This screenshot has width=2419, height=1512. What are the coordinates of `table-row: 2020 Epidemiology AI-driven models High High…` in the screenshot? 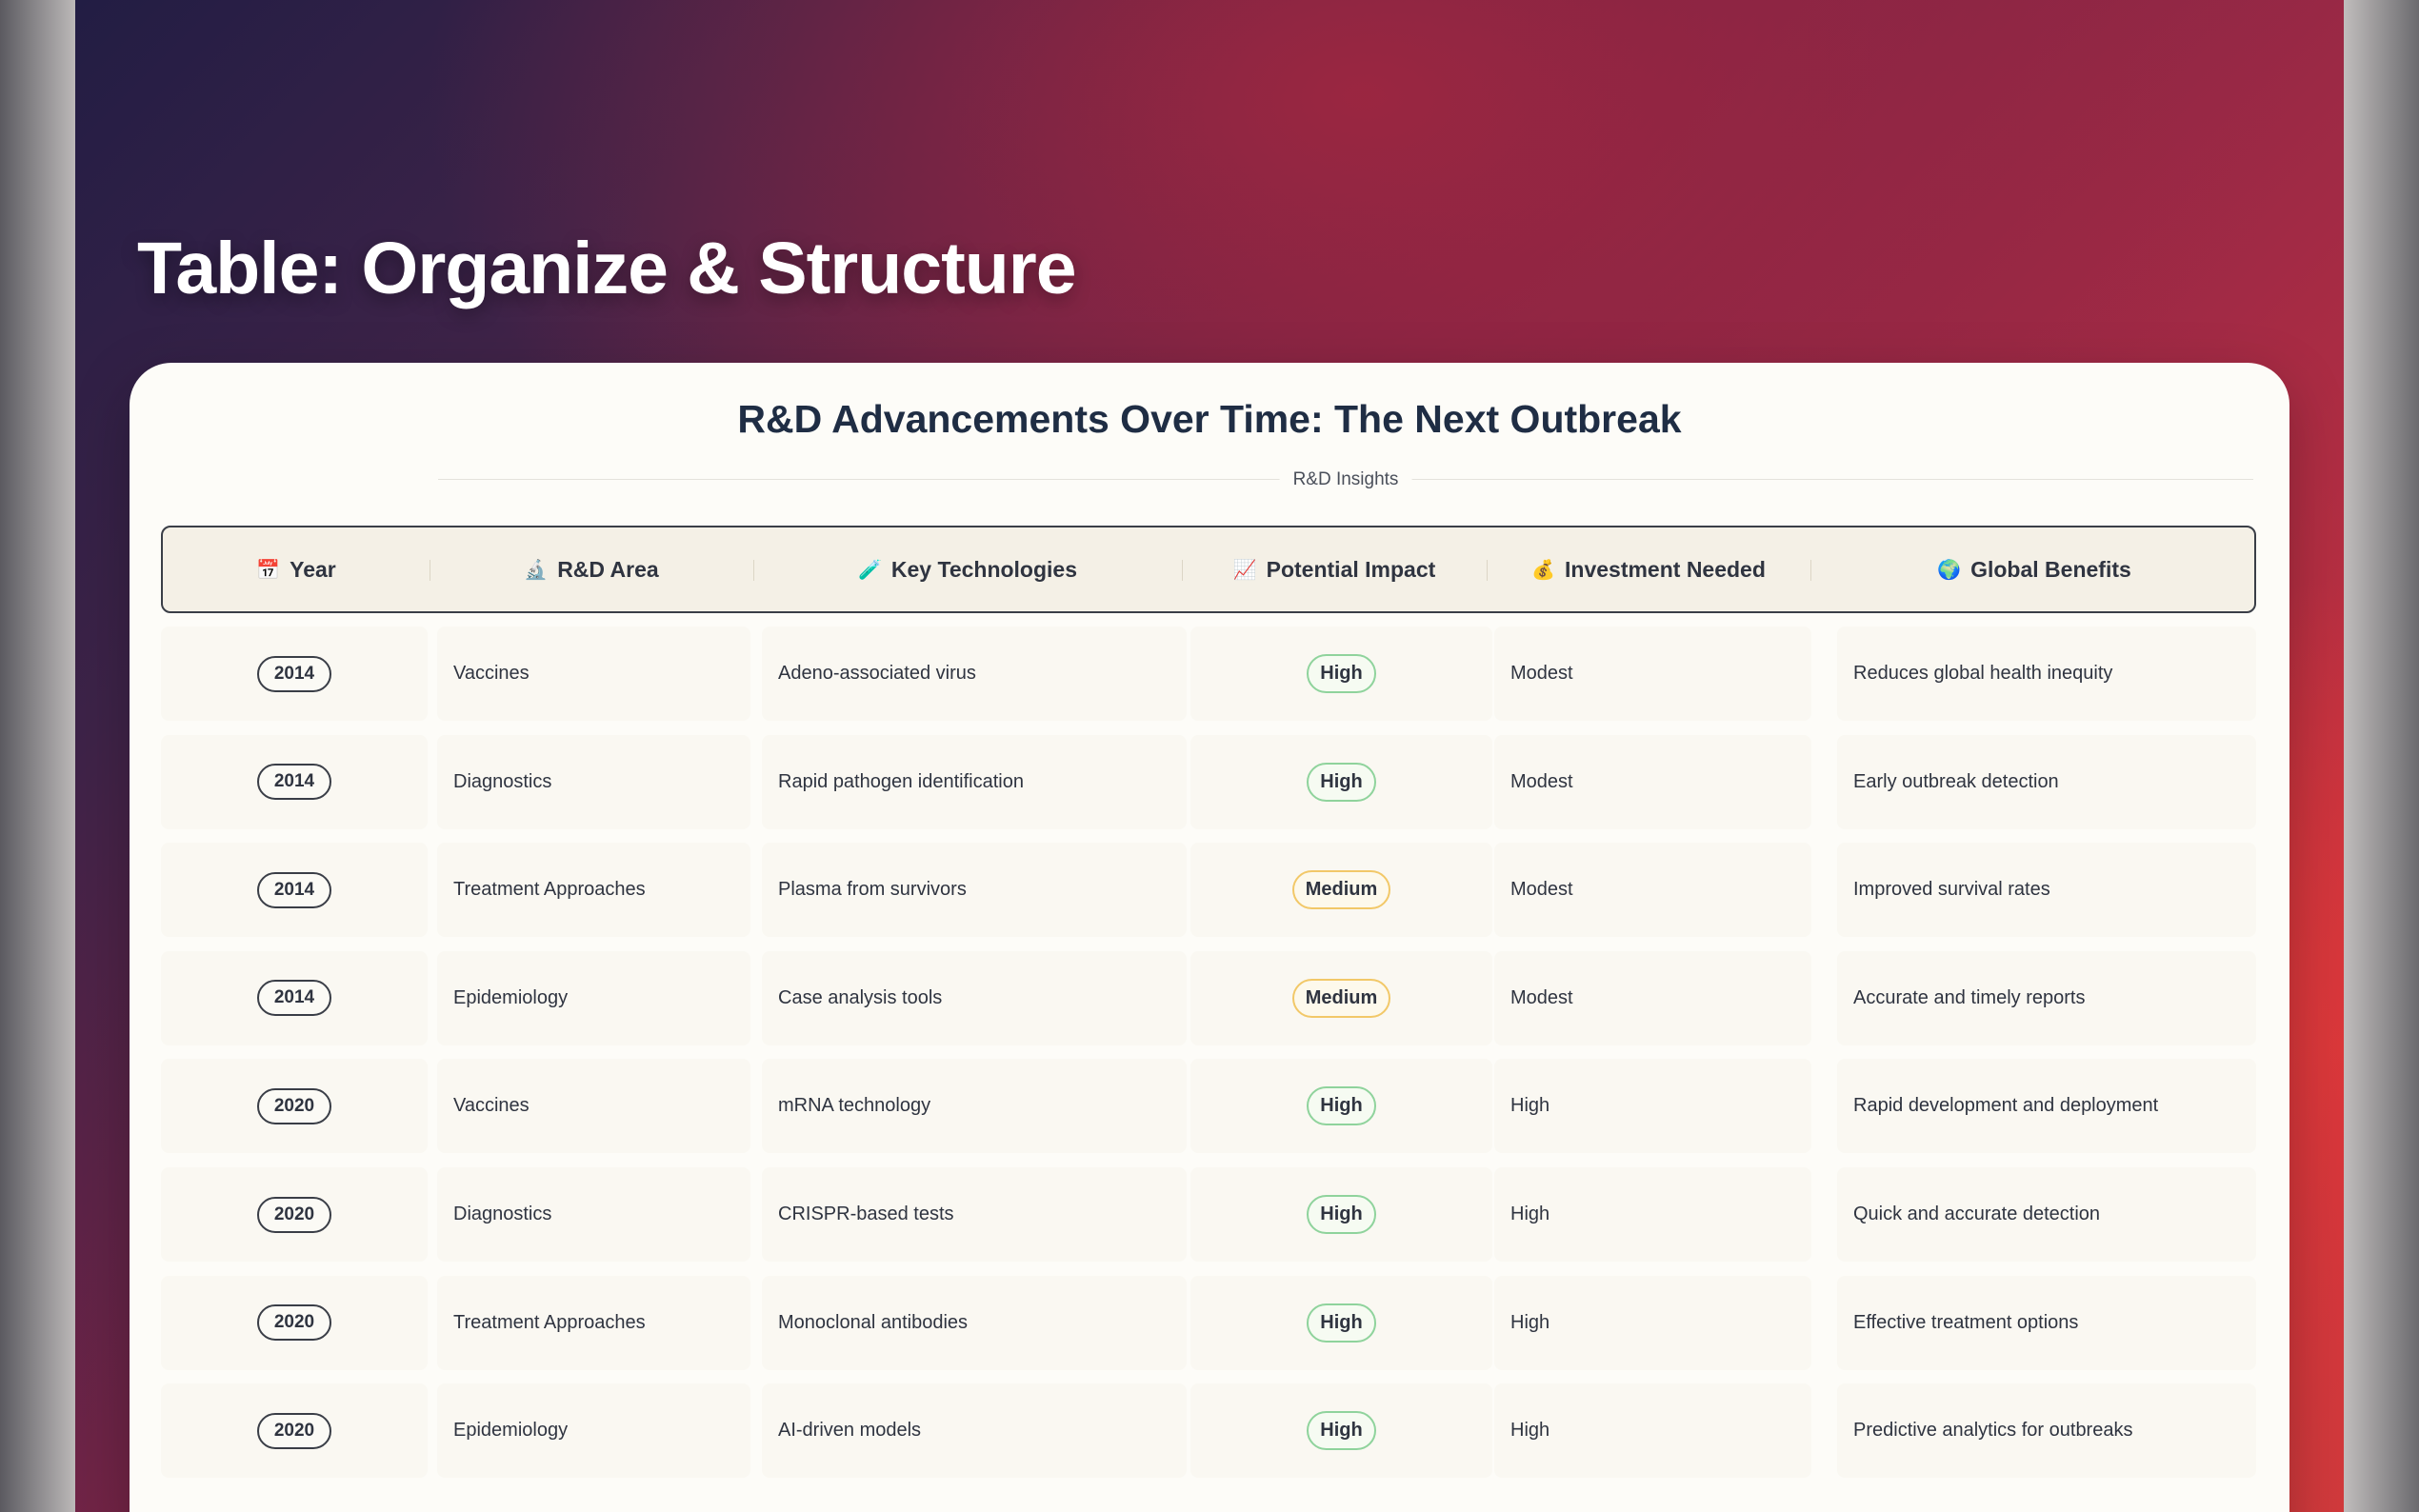 It's located at (1208, 1431).